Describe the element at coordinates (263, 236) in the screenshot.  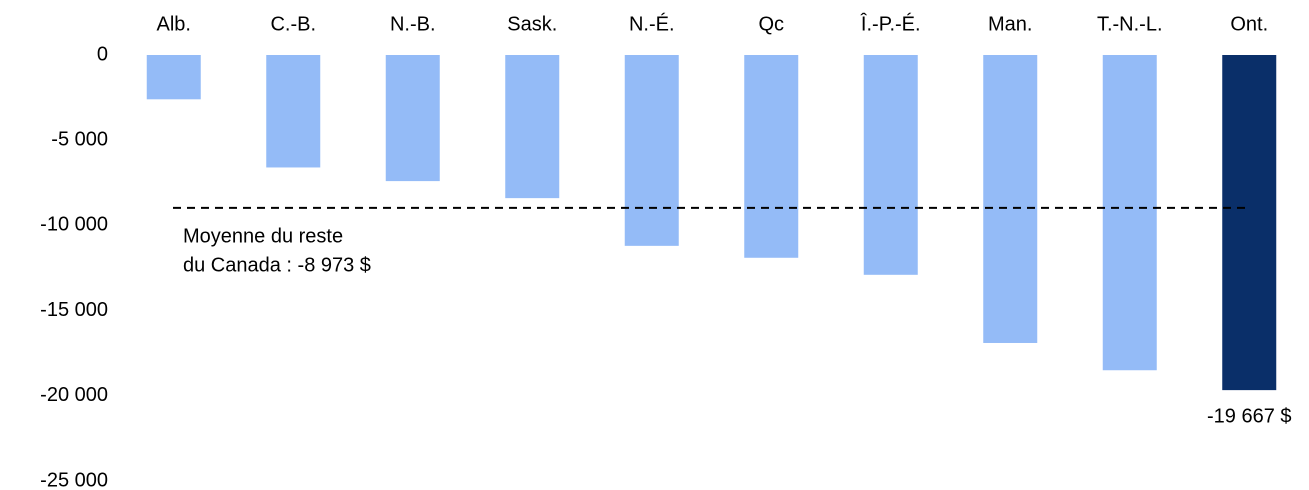
I see `reference-label: Moyenne du reste` at that location.